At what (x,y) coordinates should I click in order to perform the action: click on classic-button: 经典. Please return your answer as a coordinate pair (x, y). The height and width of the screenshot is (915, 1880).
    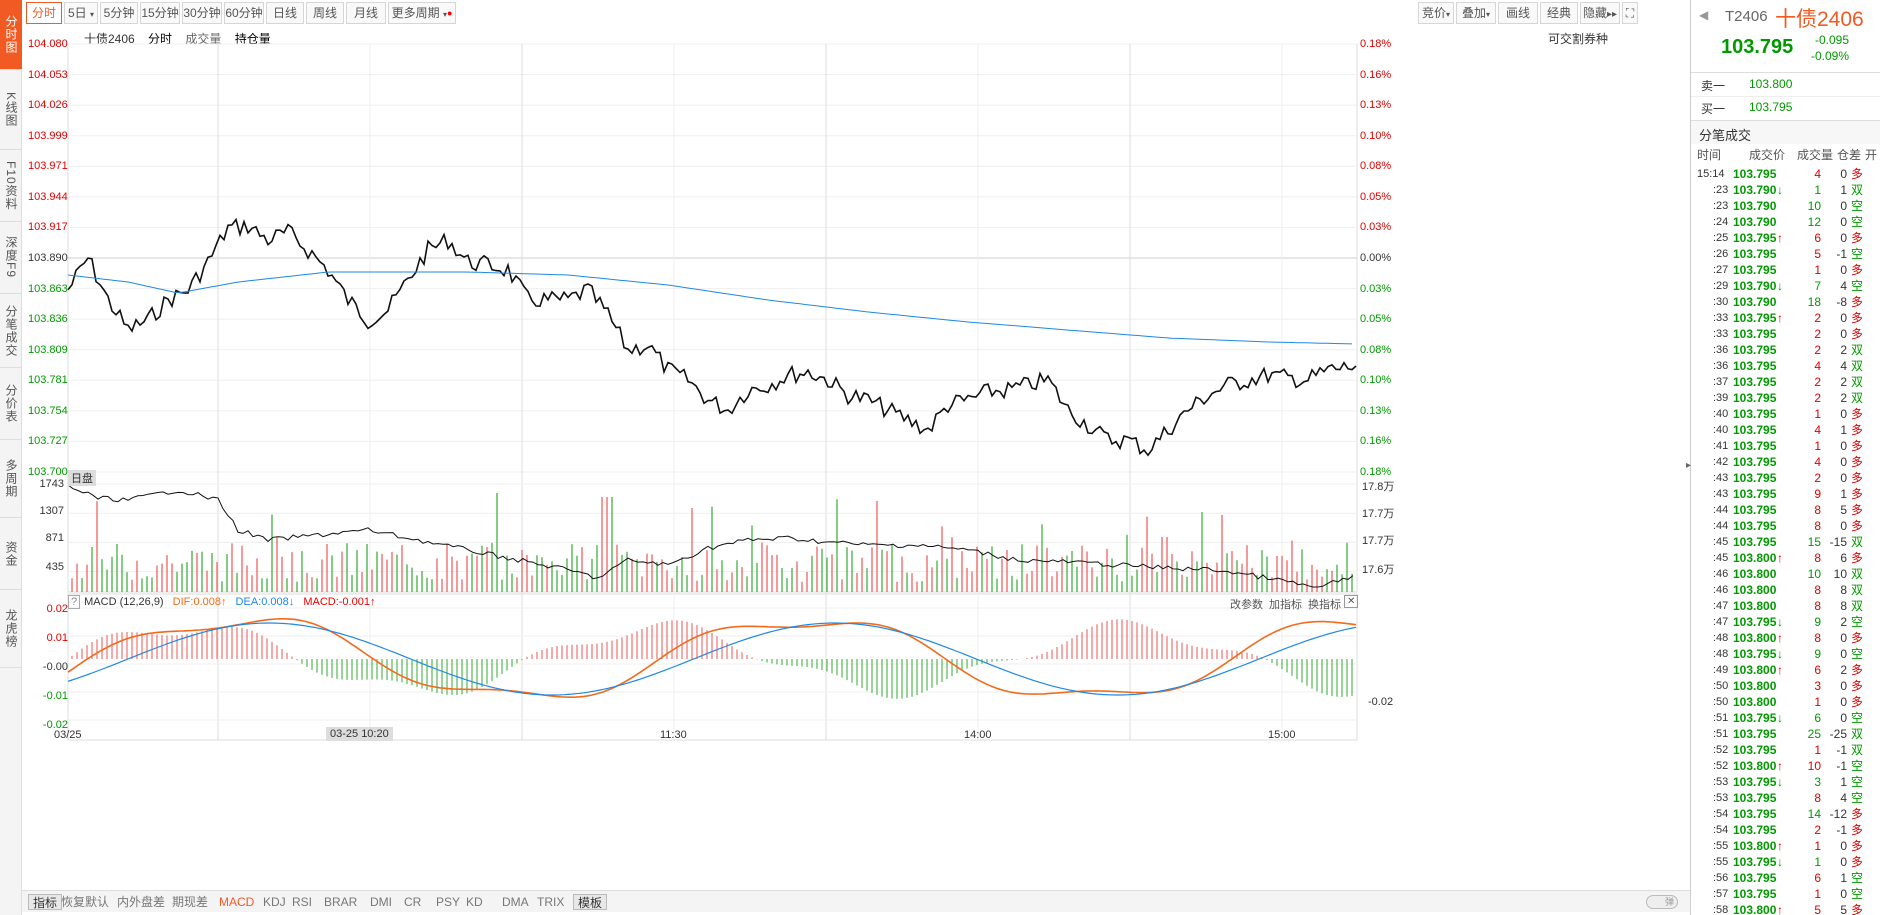
    Looking at the image, I should click on (1559, 13).